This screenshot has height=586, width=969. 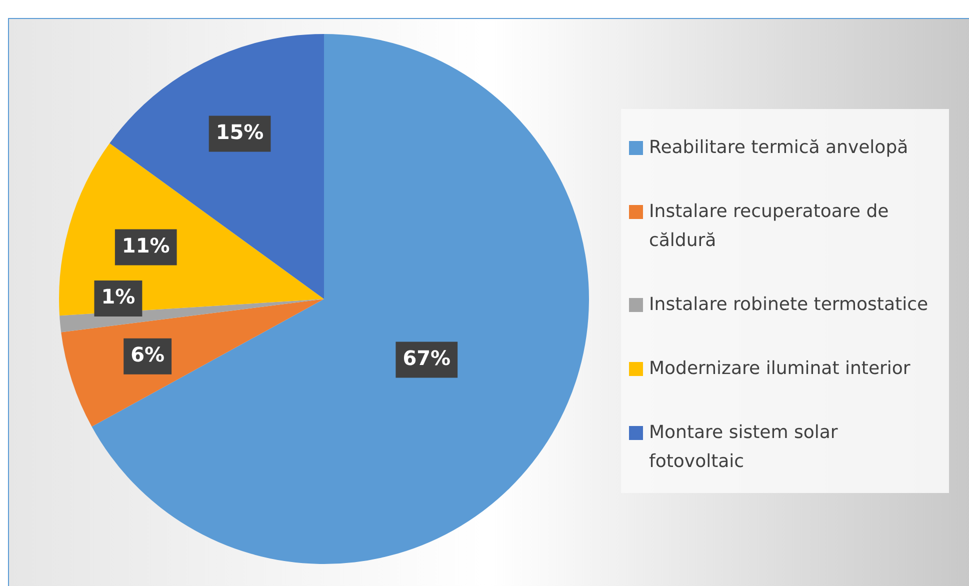 What do you see at coordinates (788, 304) in the screenshot?
I see `legend-label: Instalare robinete termostatice` at bounding box center [788, 304].